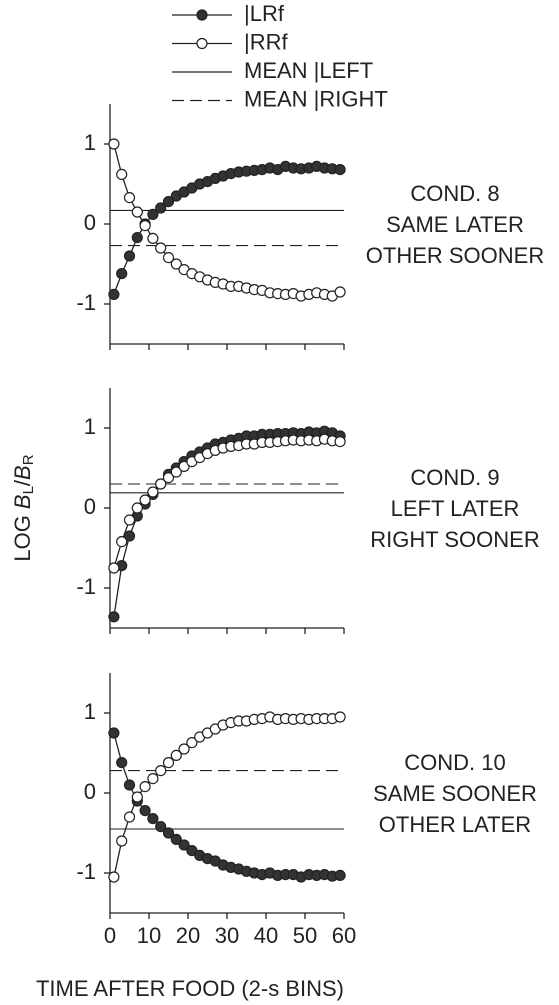  I want to click on condition-label: OTHER LATER, so click(455, 824).